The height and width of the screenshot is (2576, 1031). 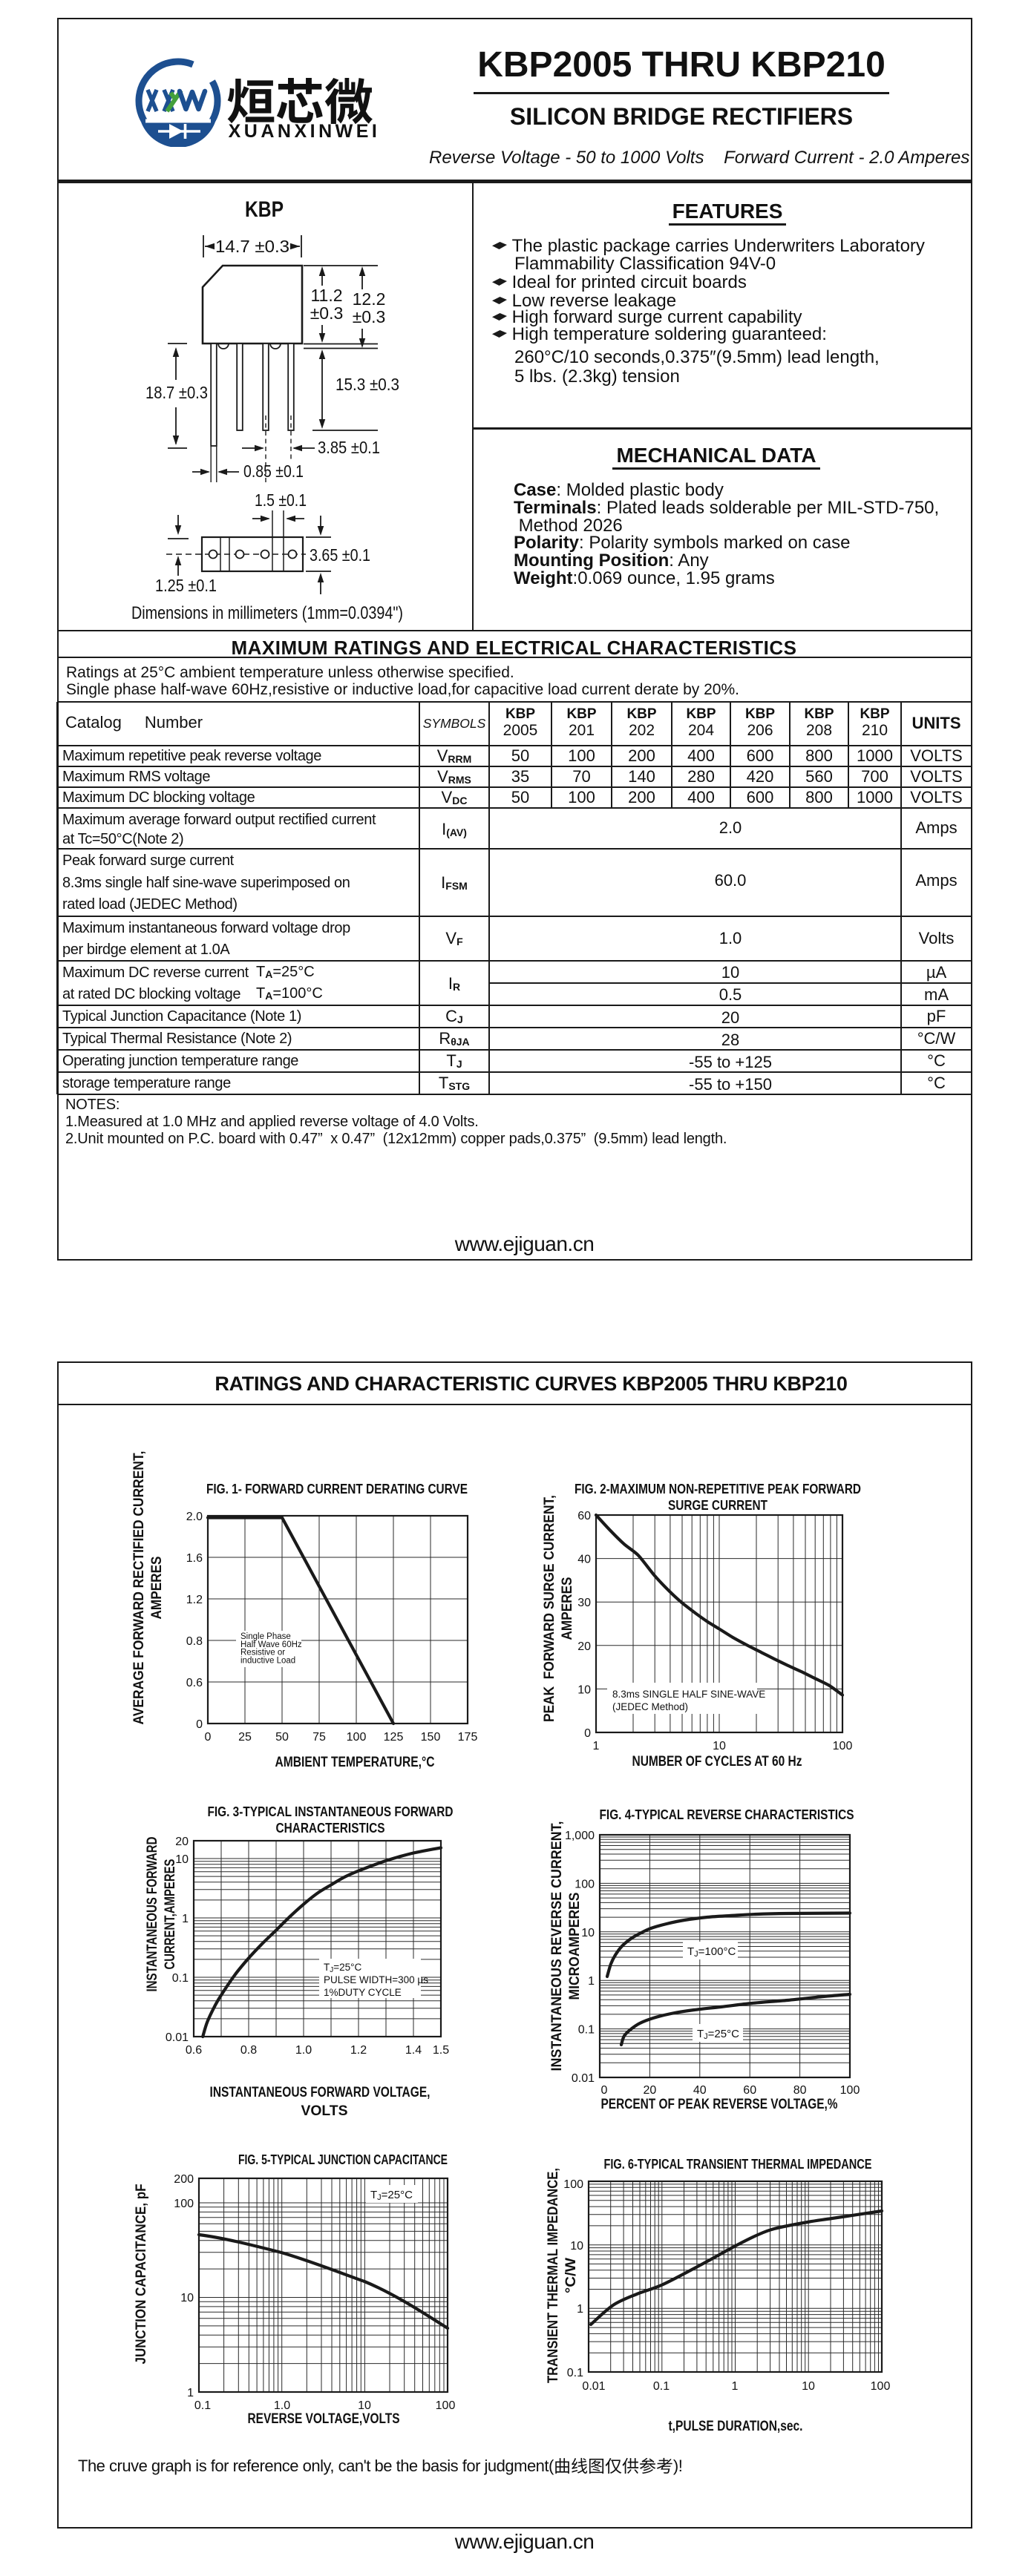 What do you see at coordinates (363, 1992) in the screenshot?
I see `svg-text: 1%DUTY CYCLE` at bounding box center [363, 1992].